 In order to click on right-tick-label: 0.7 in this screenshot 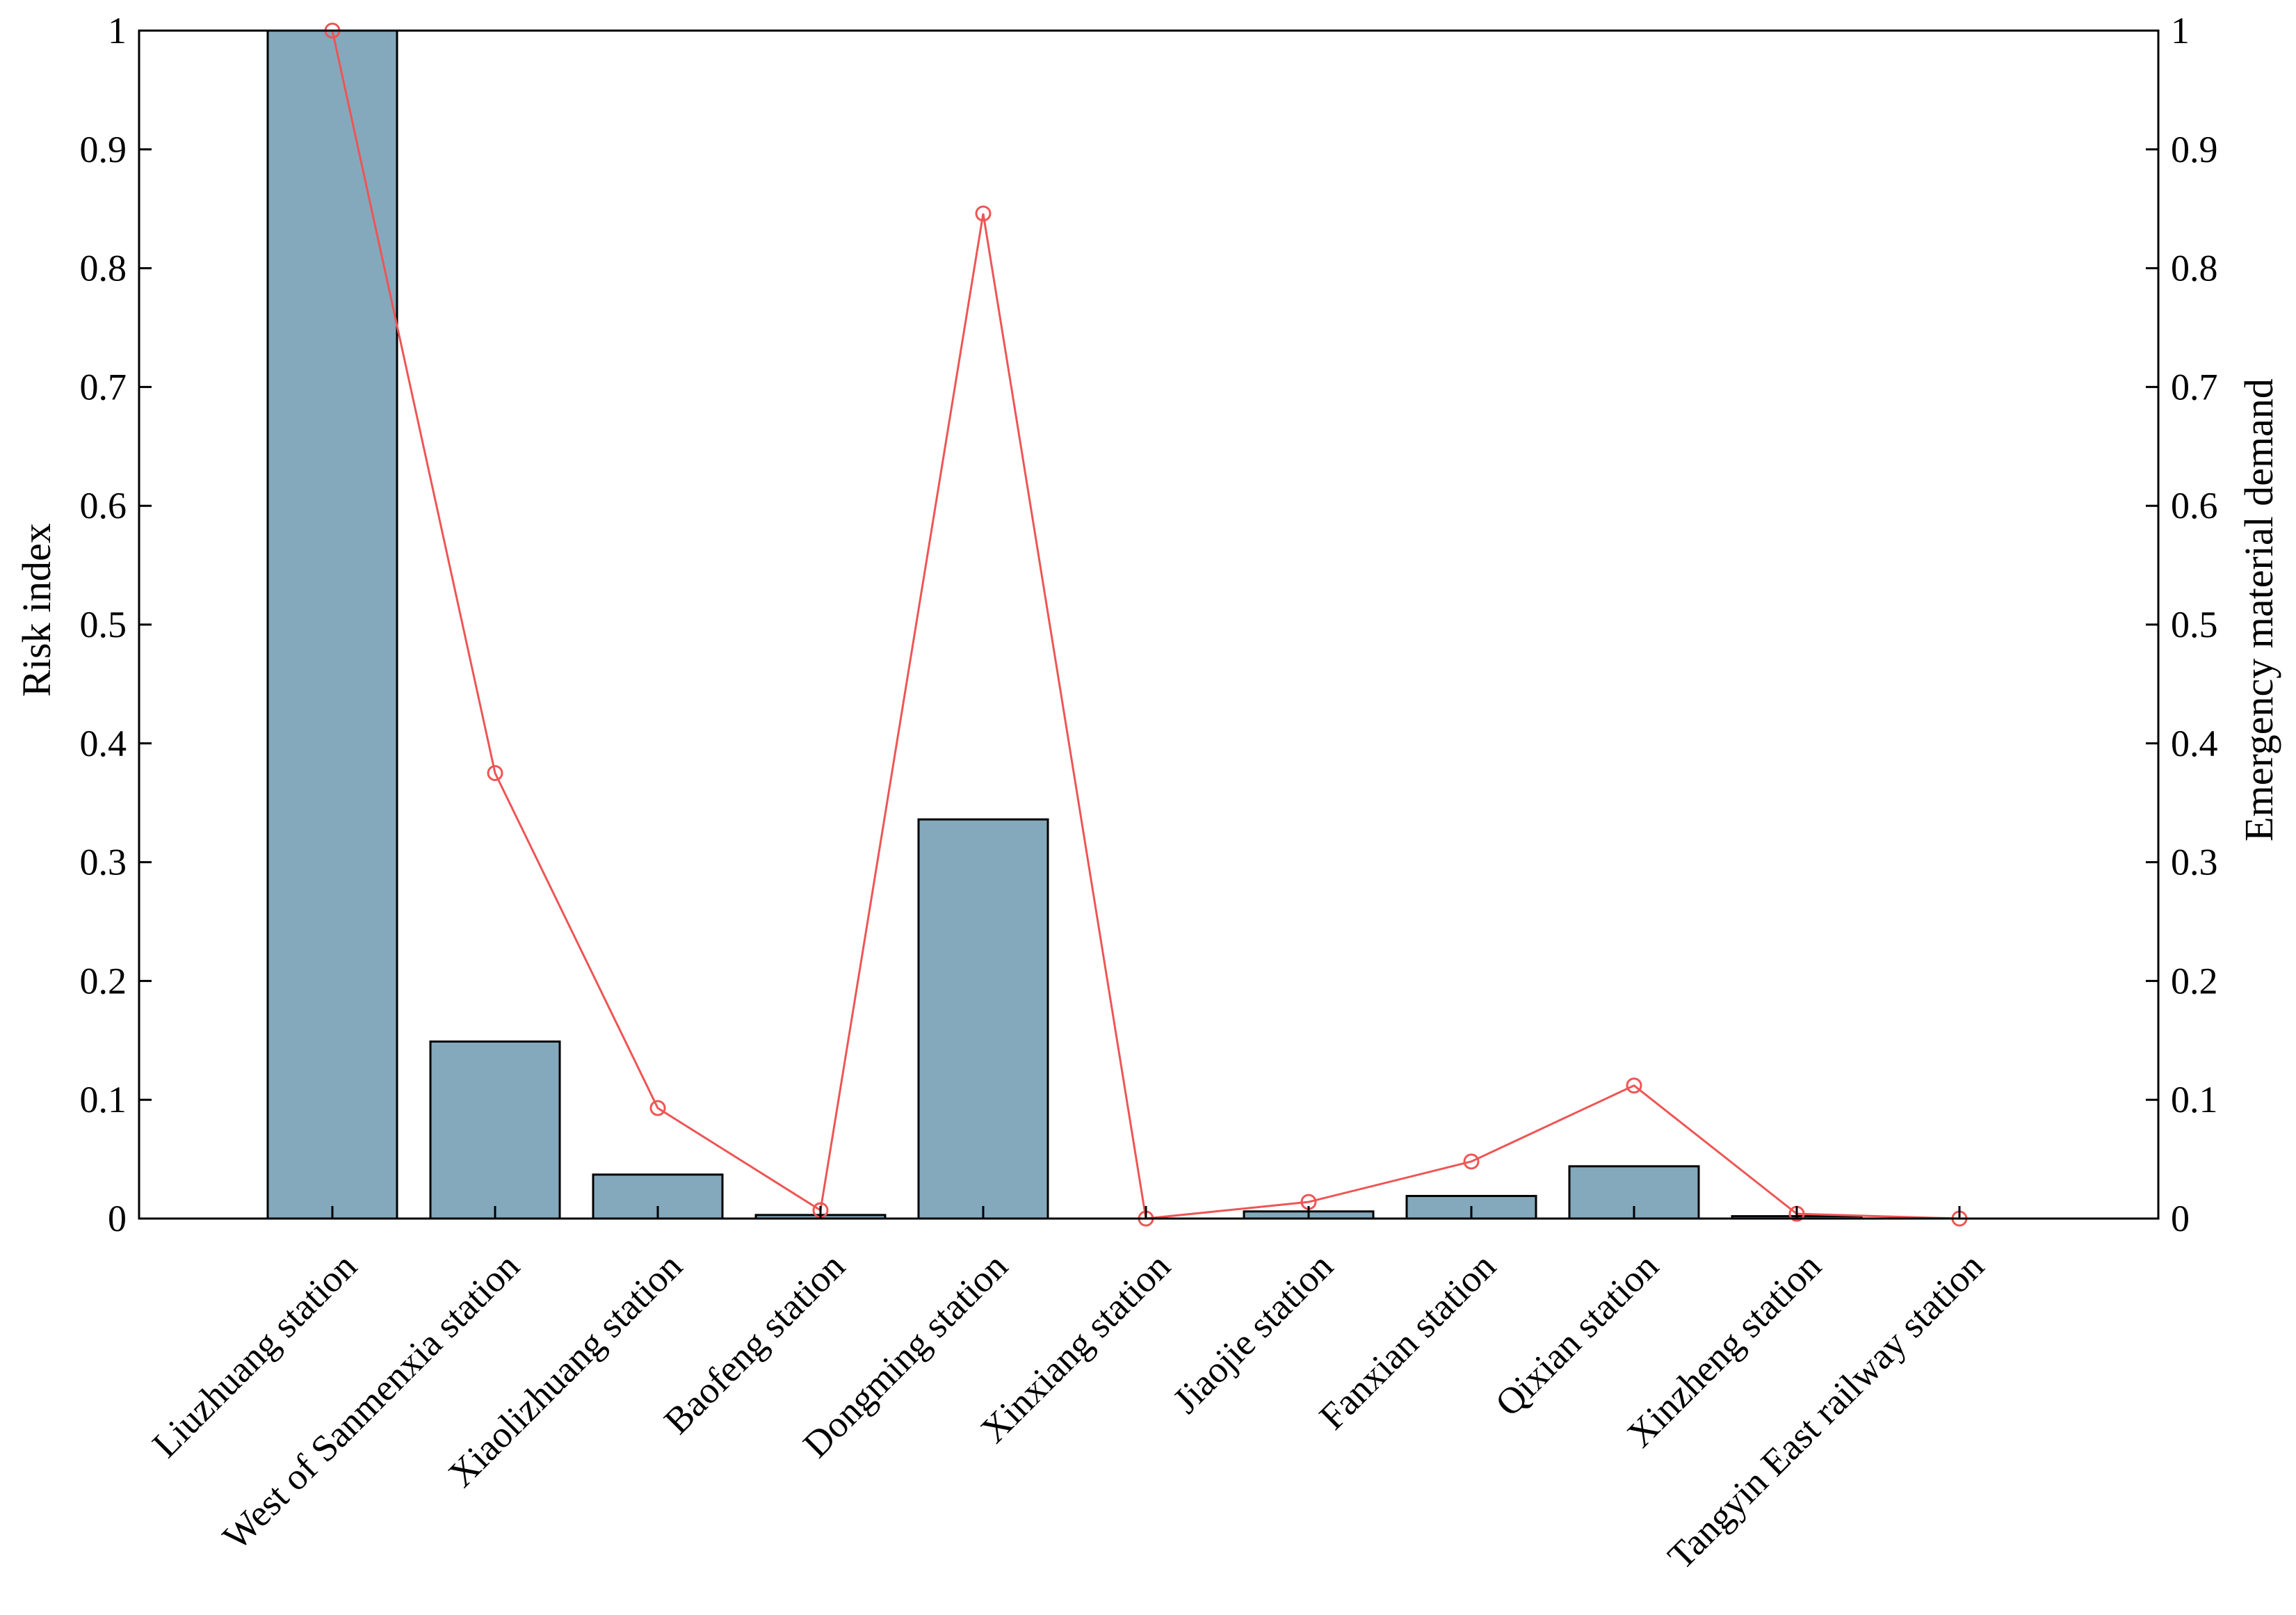, I will do `click(2194, 387)`.